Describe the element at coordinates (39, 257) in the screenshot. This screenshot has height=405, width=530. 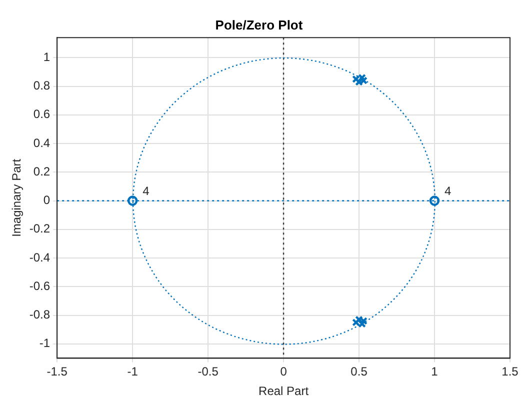
I see `y-tick-label: -0.4` at that location.